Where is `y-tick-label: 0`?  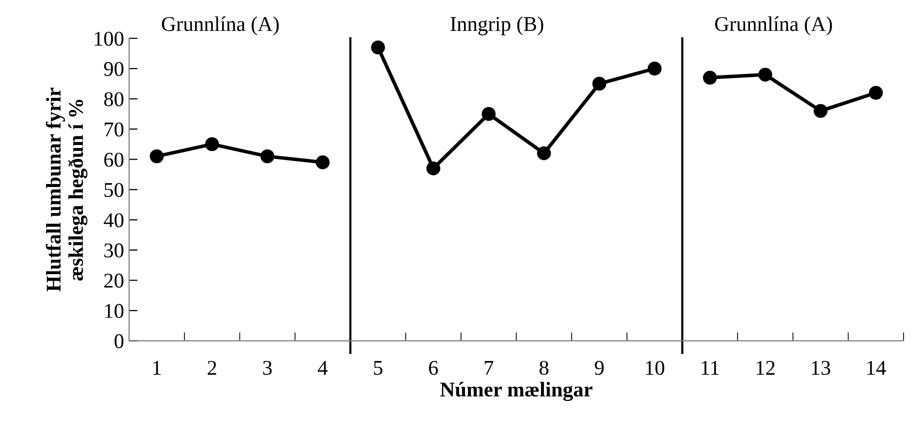 y-tick-label: 0 is located at coordinates (119, 341).